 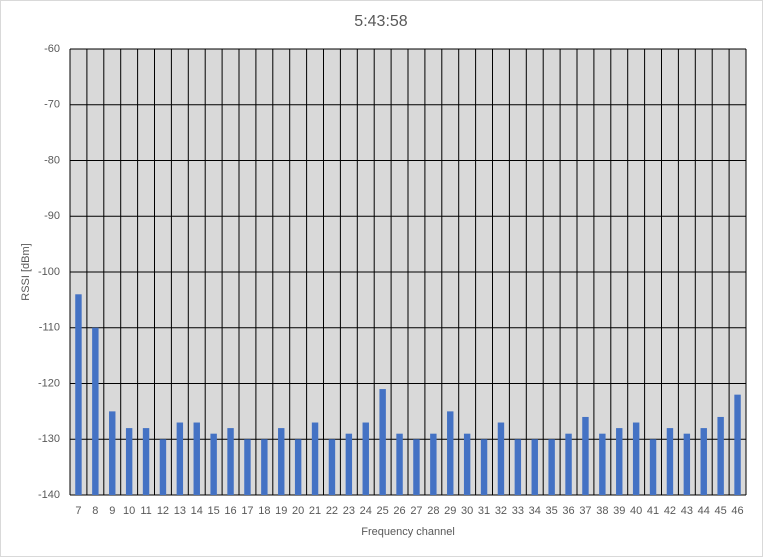 What do you see at coordinates (737, 511) in the screenshot?
I see `x-tick-label: 46` at bounding box center [737, 511].